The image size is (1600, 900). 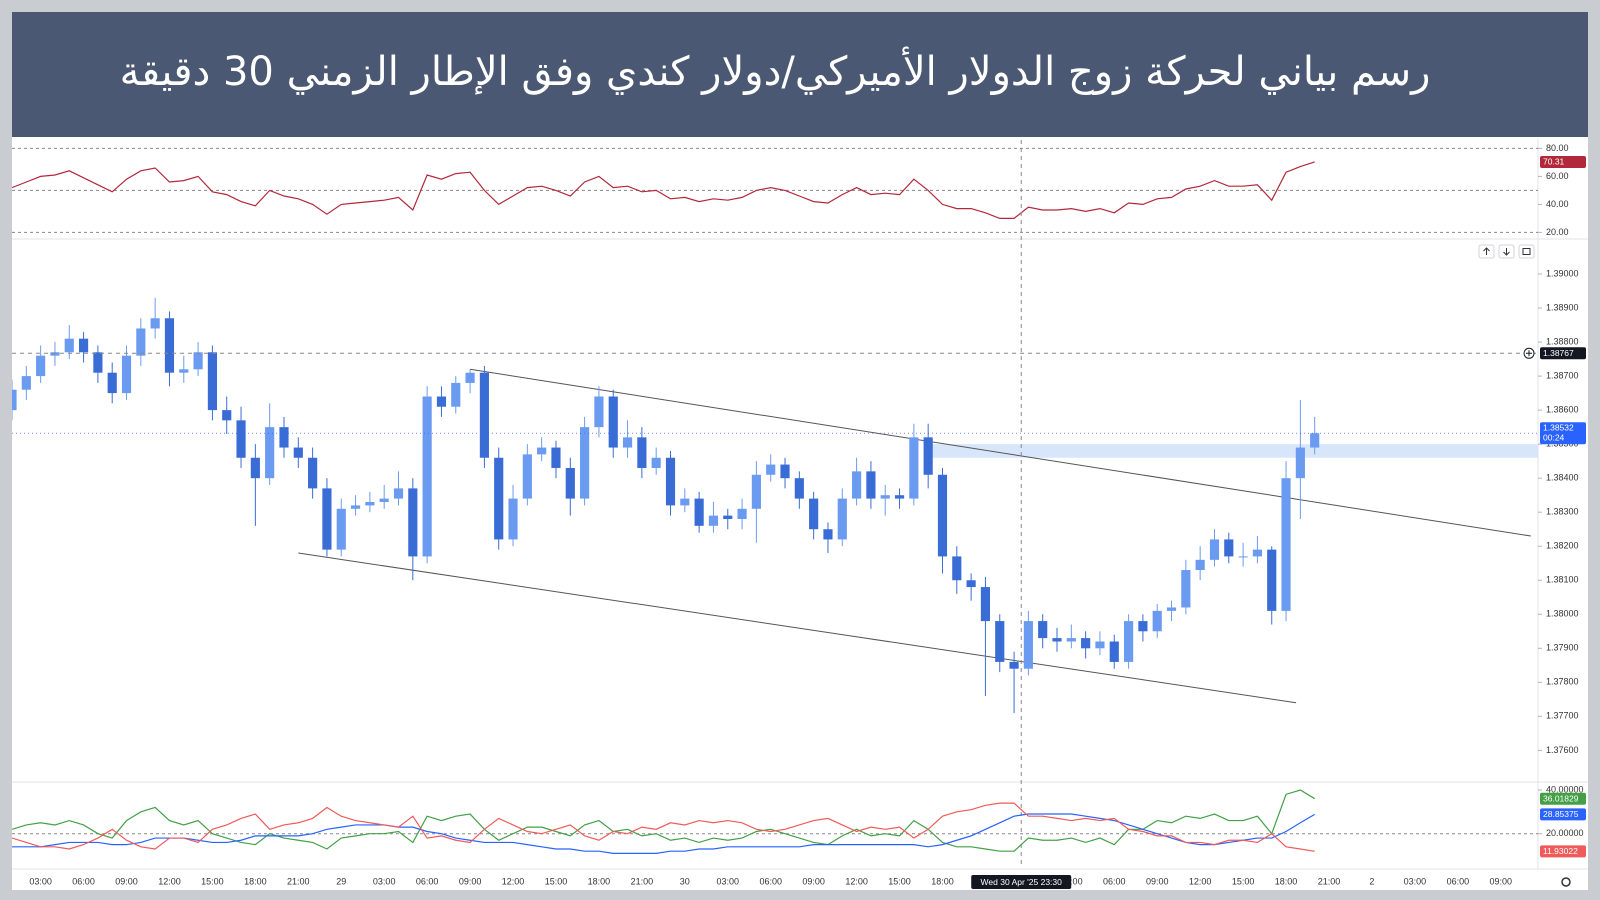 I want to click on y-tick-label: 1.37600, so click(x=1562, y=750).